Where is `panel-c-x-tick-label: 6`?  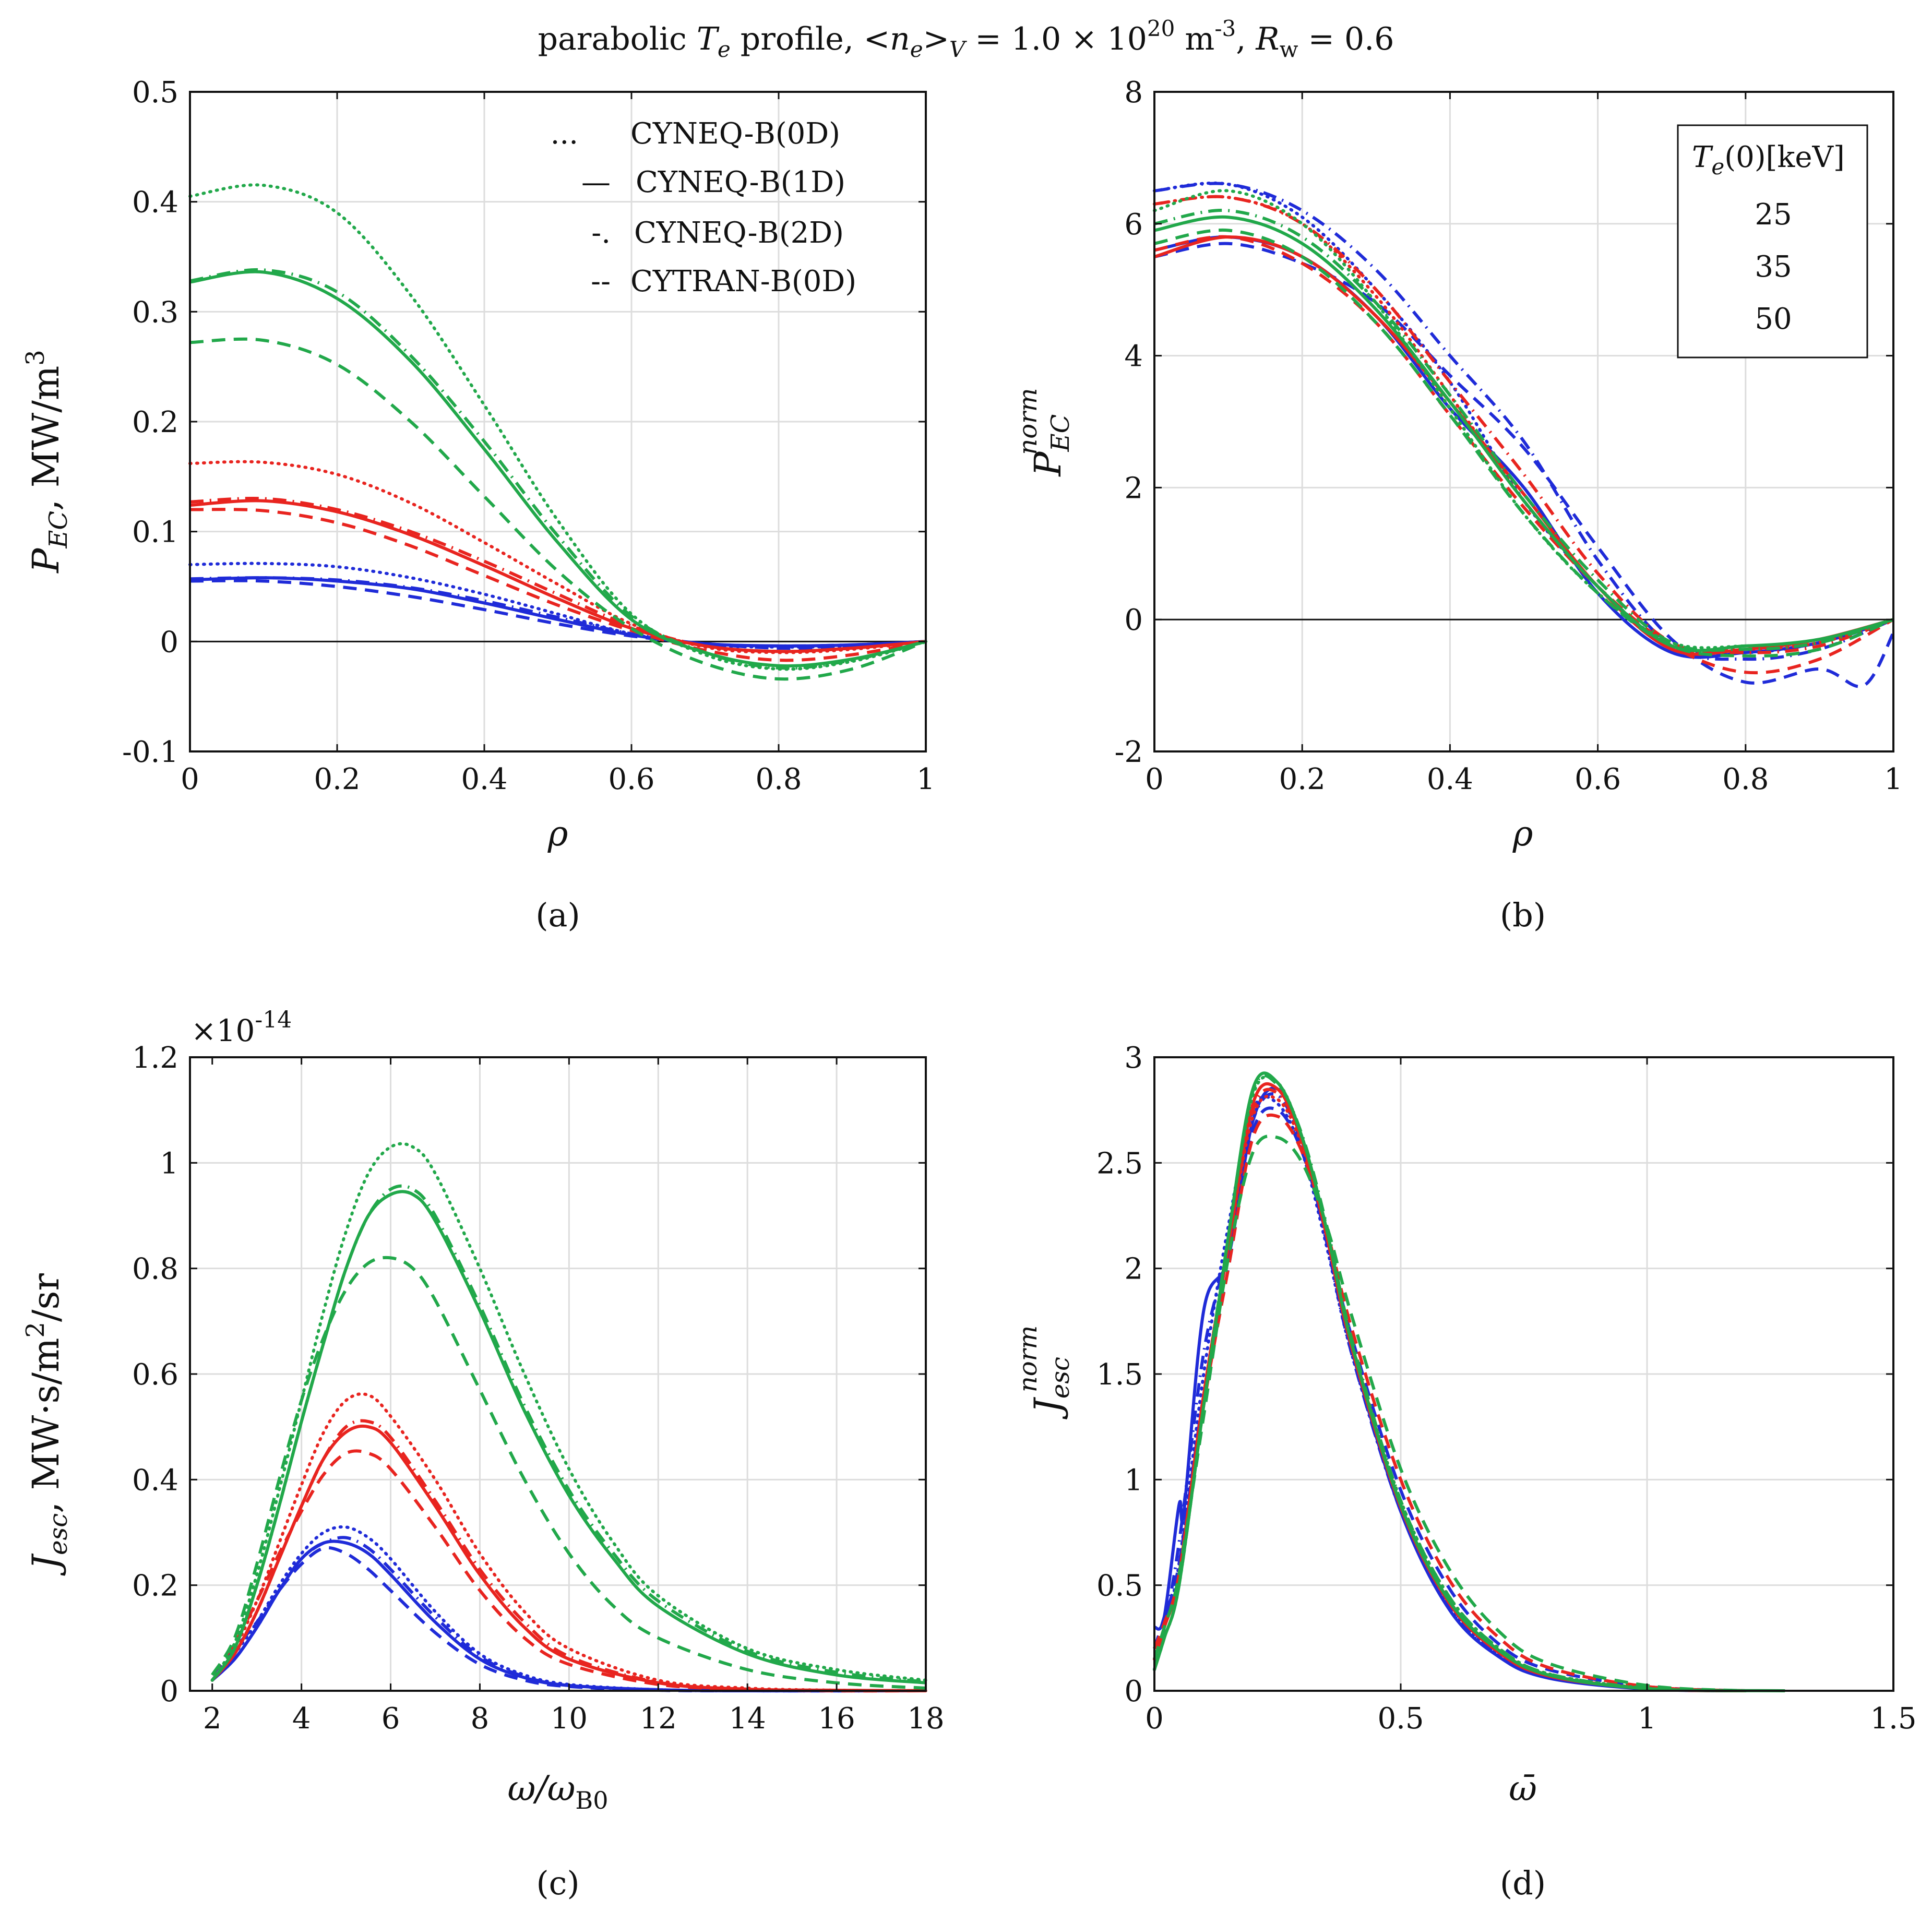
panel-c-x-tick-label: 6 is located at coordinates (390, 1719).